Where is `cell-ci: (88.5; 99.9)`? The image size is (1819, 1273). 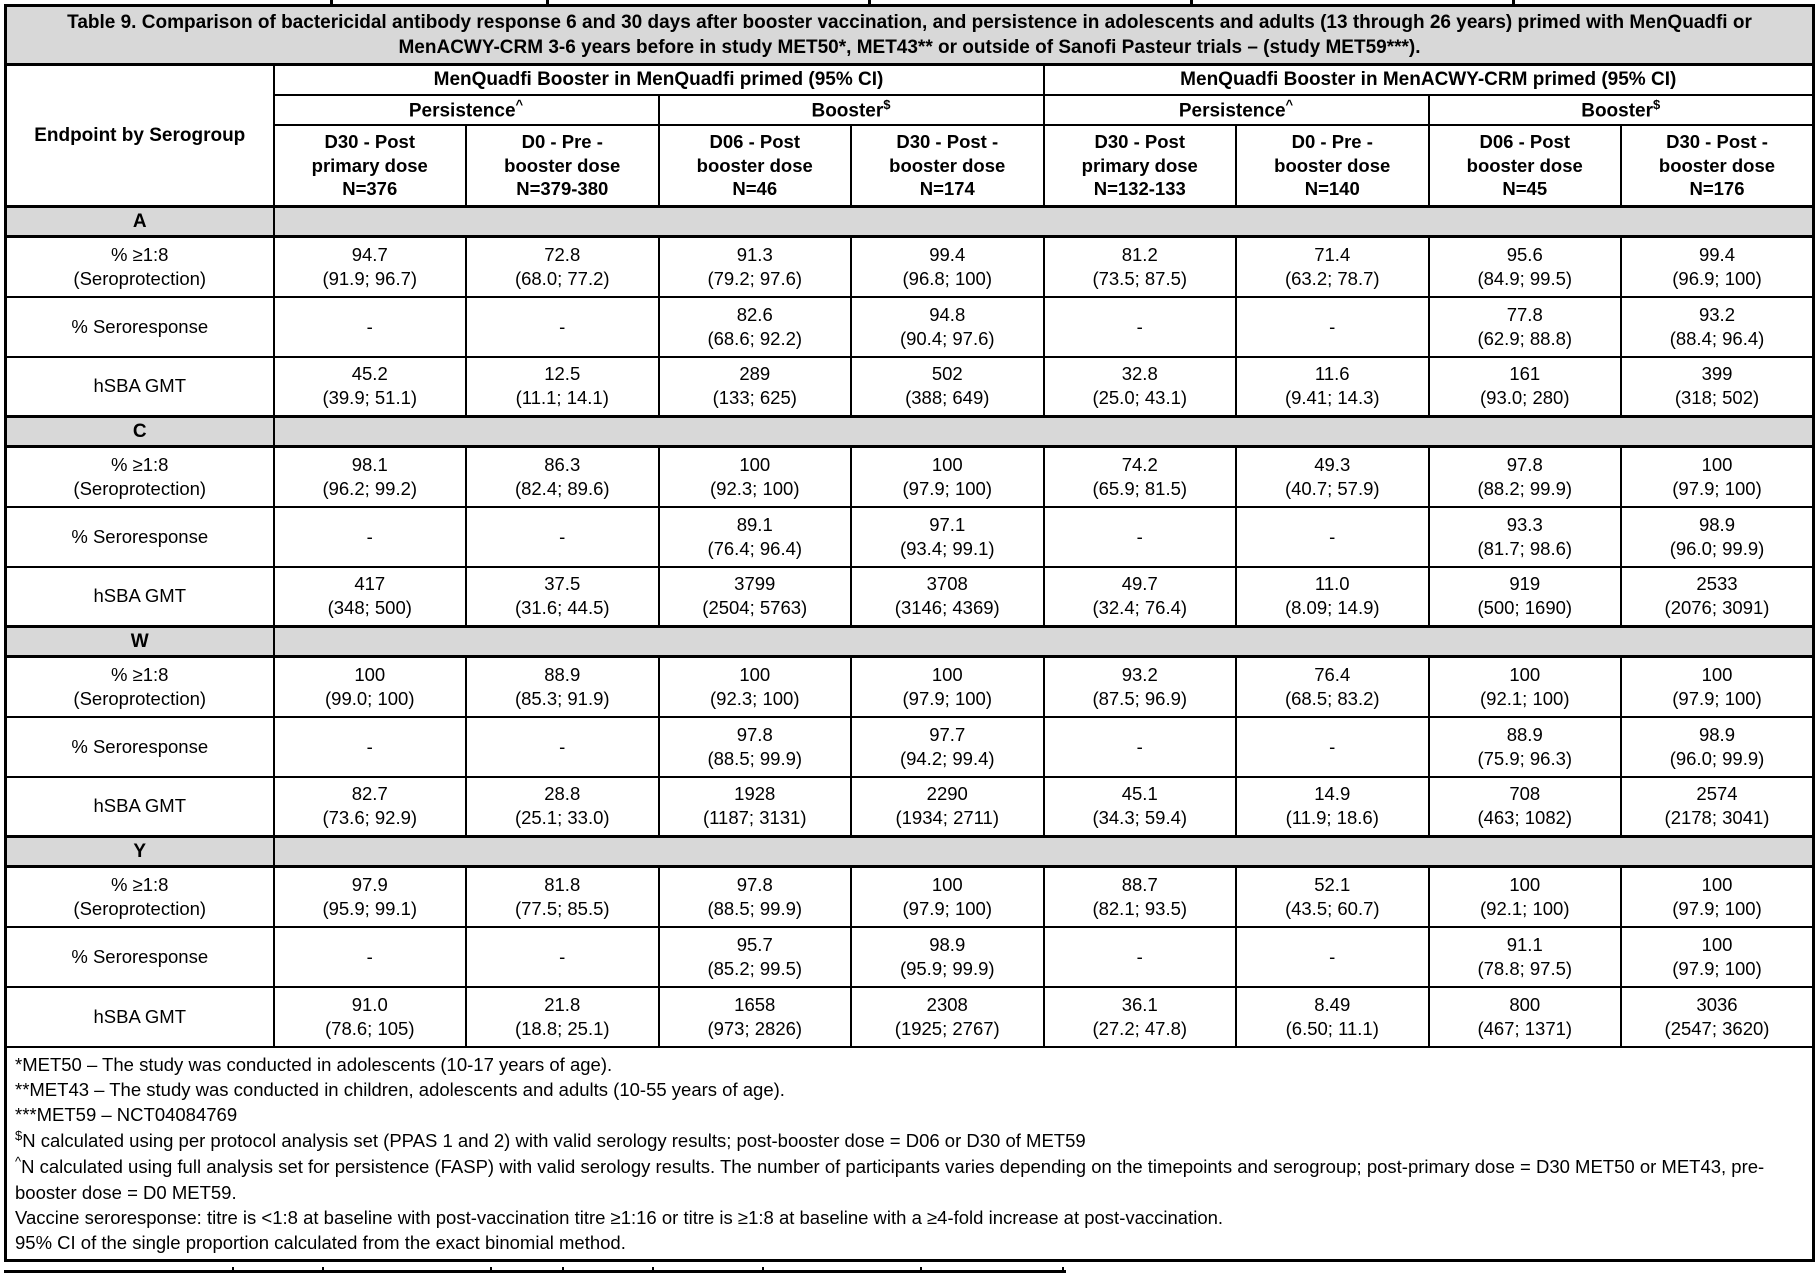 cell-ci: (88.5; 99.9) is located at coordinates (755, 758).